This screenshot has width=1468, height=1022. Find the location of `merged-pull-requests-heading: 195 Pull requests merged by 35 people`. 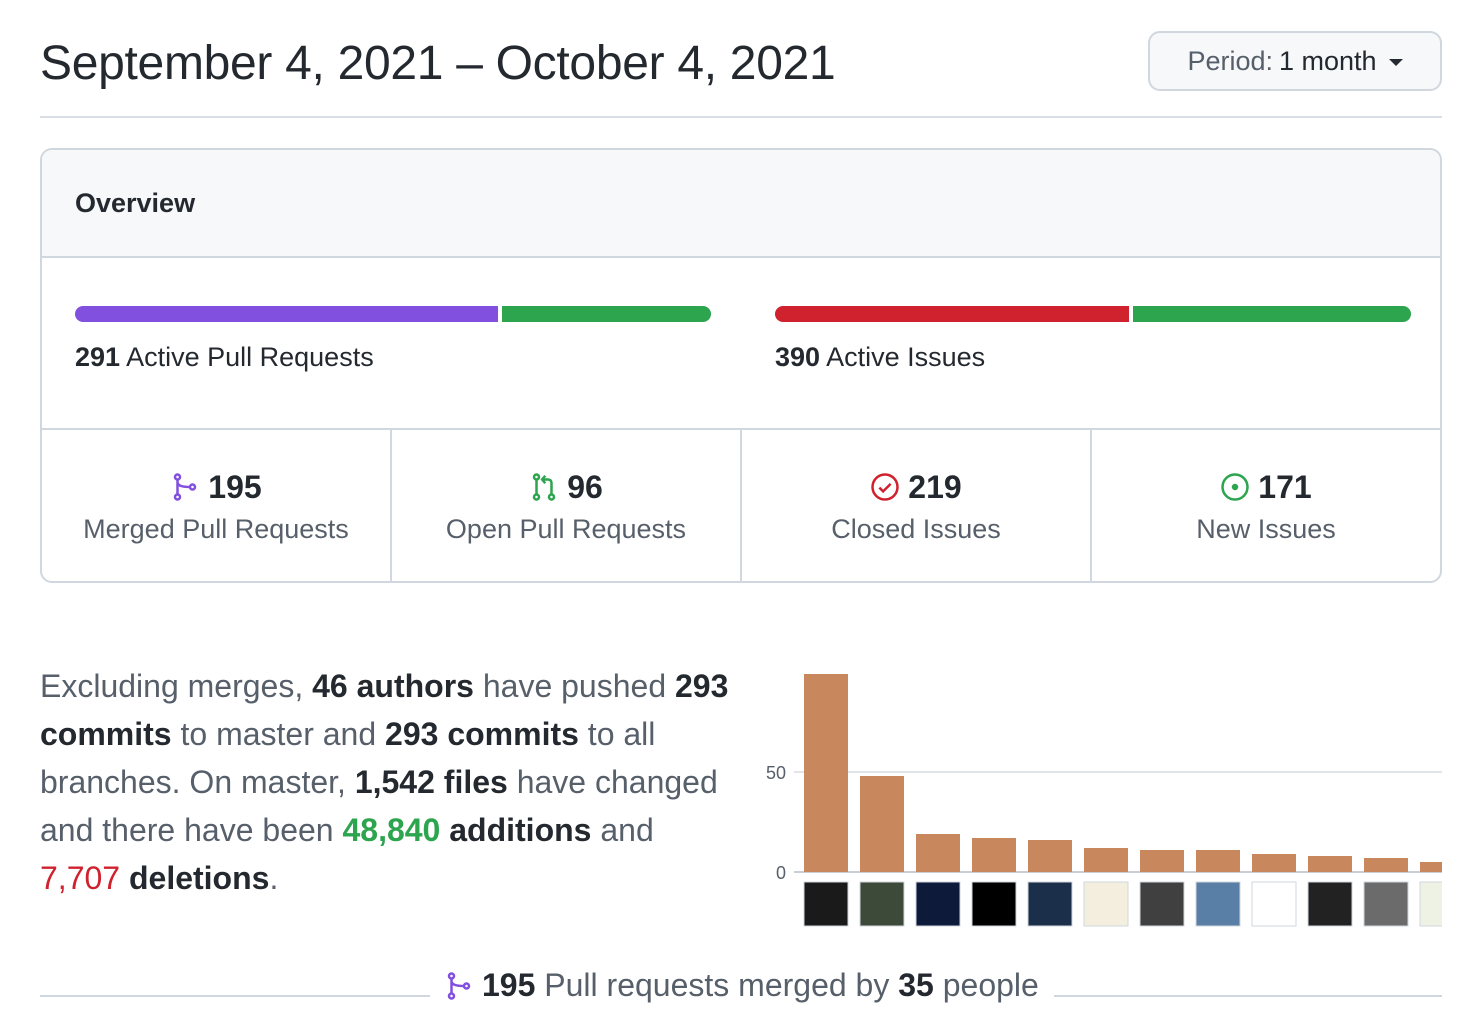

merged-pull-requests-heading: 195 Pull requests merged by 35 people is located at coordinates (741, 985).